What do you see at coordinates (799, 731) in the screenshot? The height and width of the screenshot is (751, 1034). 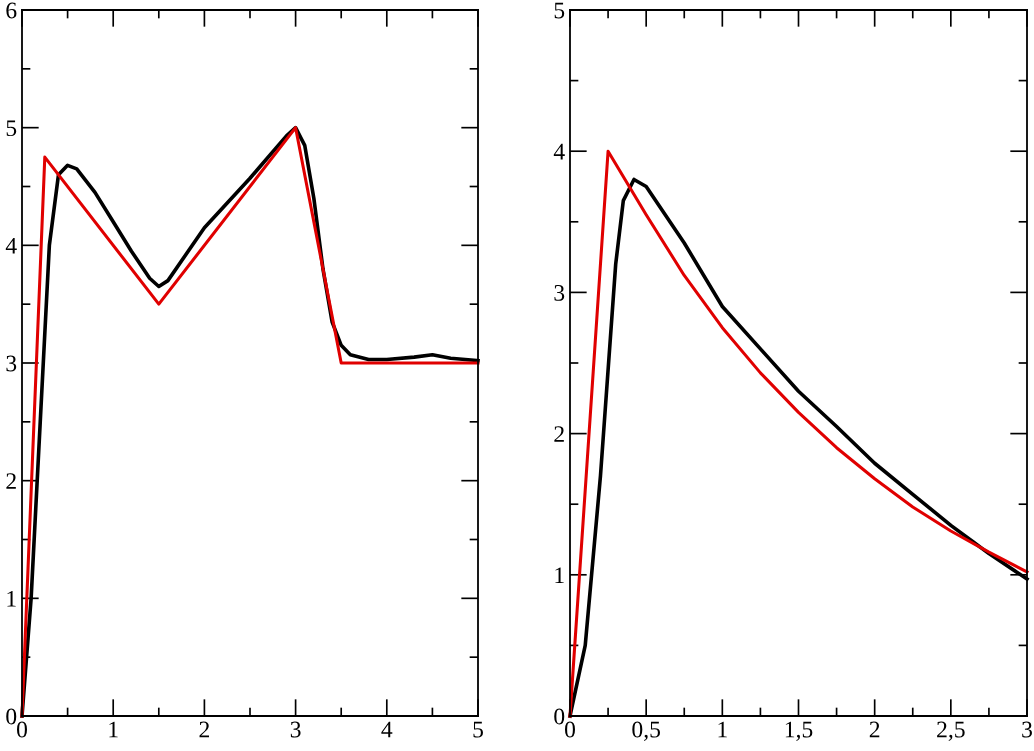 I see `x-tick-label: 1,5` at bounding box center [799, 731].